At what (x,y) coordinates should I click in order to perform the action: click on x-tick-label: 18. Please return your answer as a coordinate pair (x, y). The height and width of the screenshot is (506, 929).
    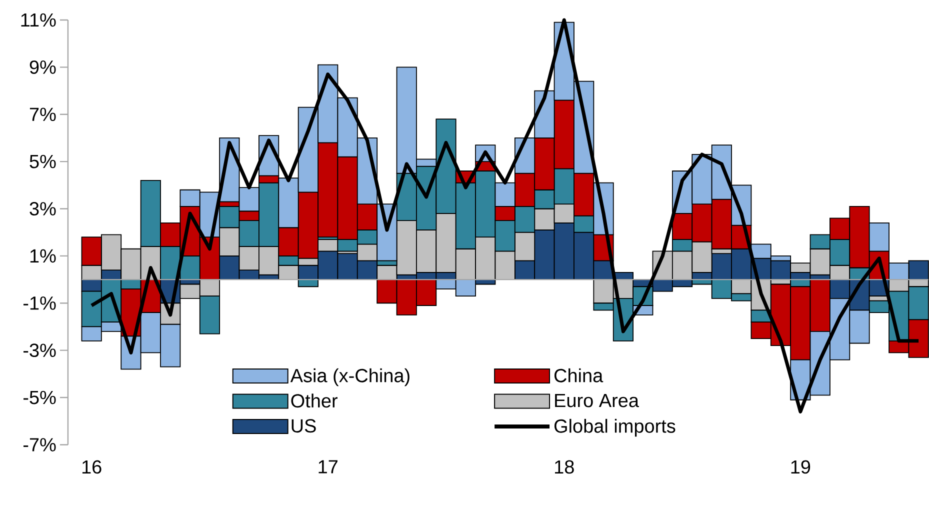
    Looking at the image, I should click on (564, 467).